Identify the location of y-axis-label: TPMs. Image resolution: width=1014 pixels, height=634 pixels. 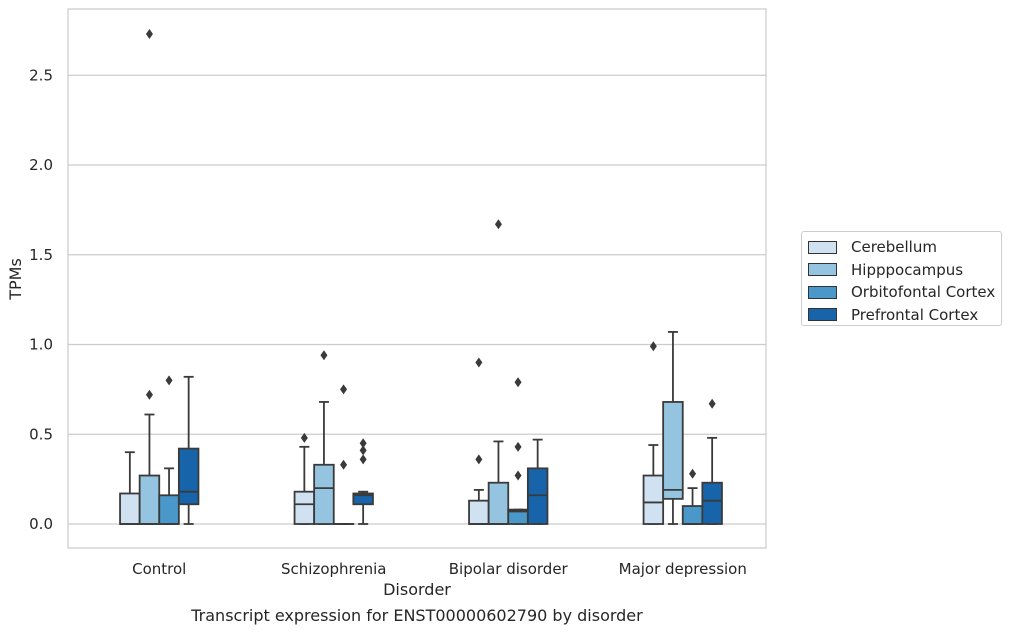
(15, 279).